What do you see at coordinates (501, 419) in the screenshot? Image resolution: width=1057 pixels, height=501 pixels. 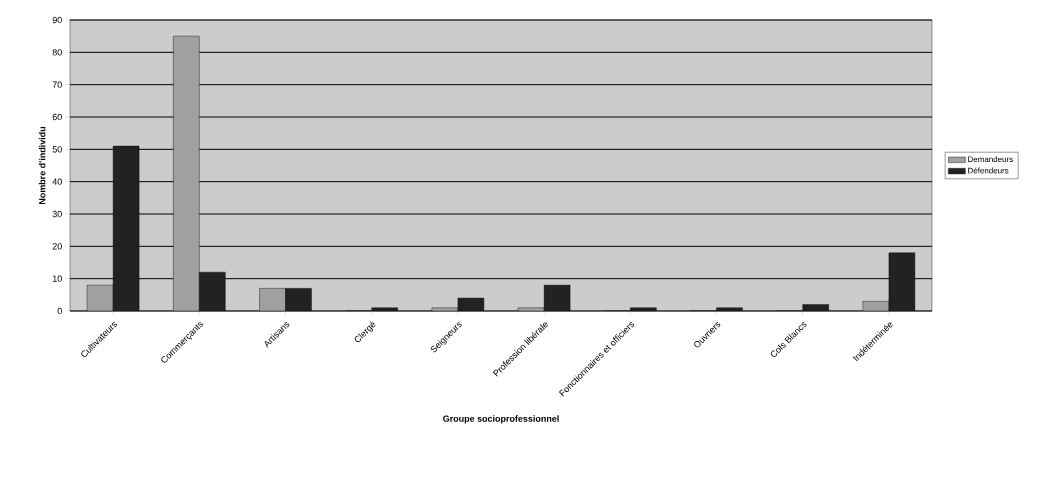 I see `x-axis-title: Groupe socioprofessionnel` at bounding box center [501, 419].